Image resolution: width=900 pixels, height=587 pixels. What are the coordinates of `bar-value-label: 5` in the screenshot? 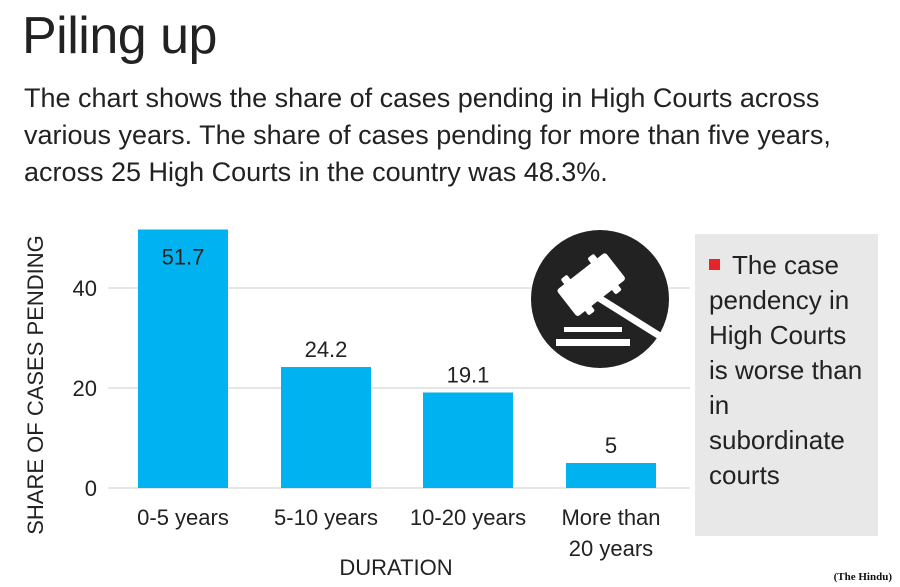 It's located at (611, 445).